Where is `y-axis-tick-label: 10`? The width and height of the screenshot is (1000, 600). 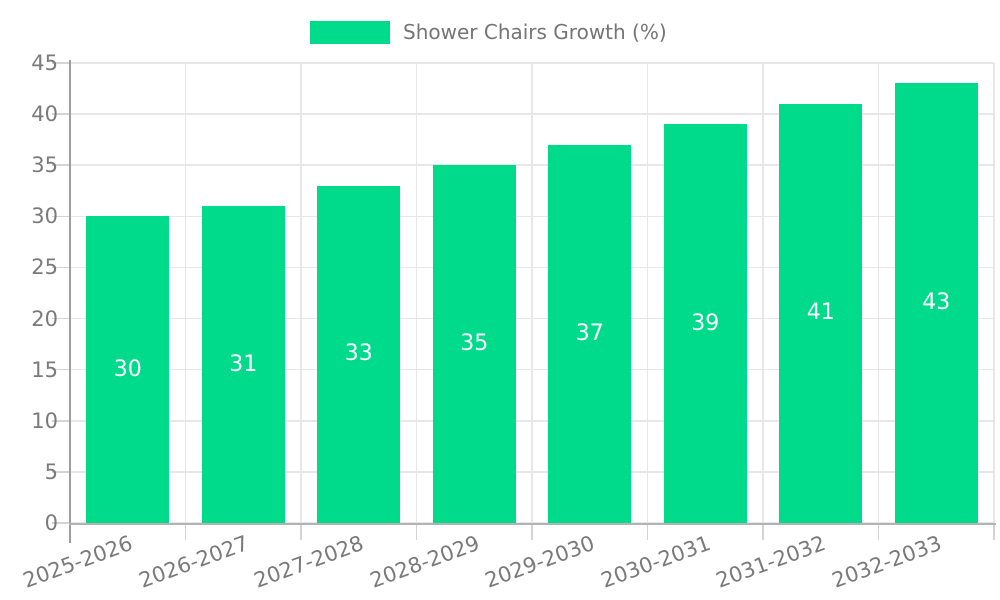
y-axis-tick-label: 10 is located at coordinates (44, 420).